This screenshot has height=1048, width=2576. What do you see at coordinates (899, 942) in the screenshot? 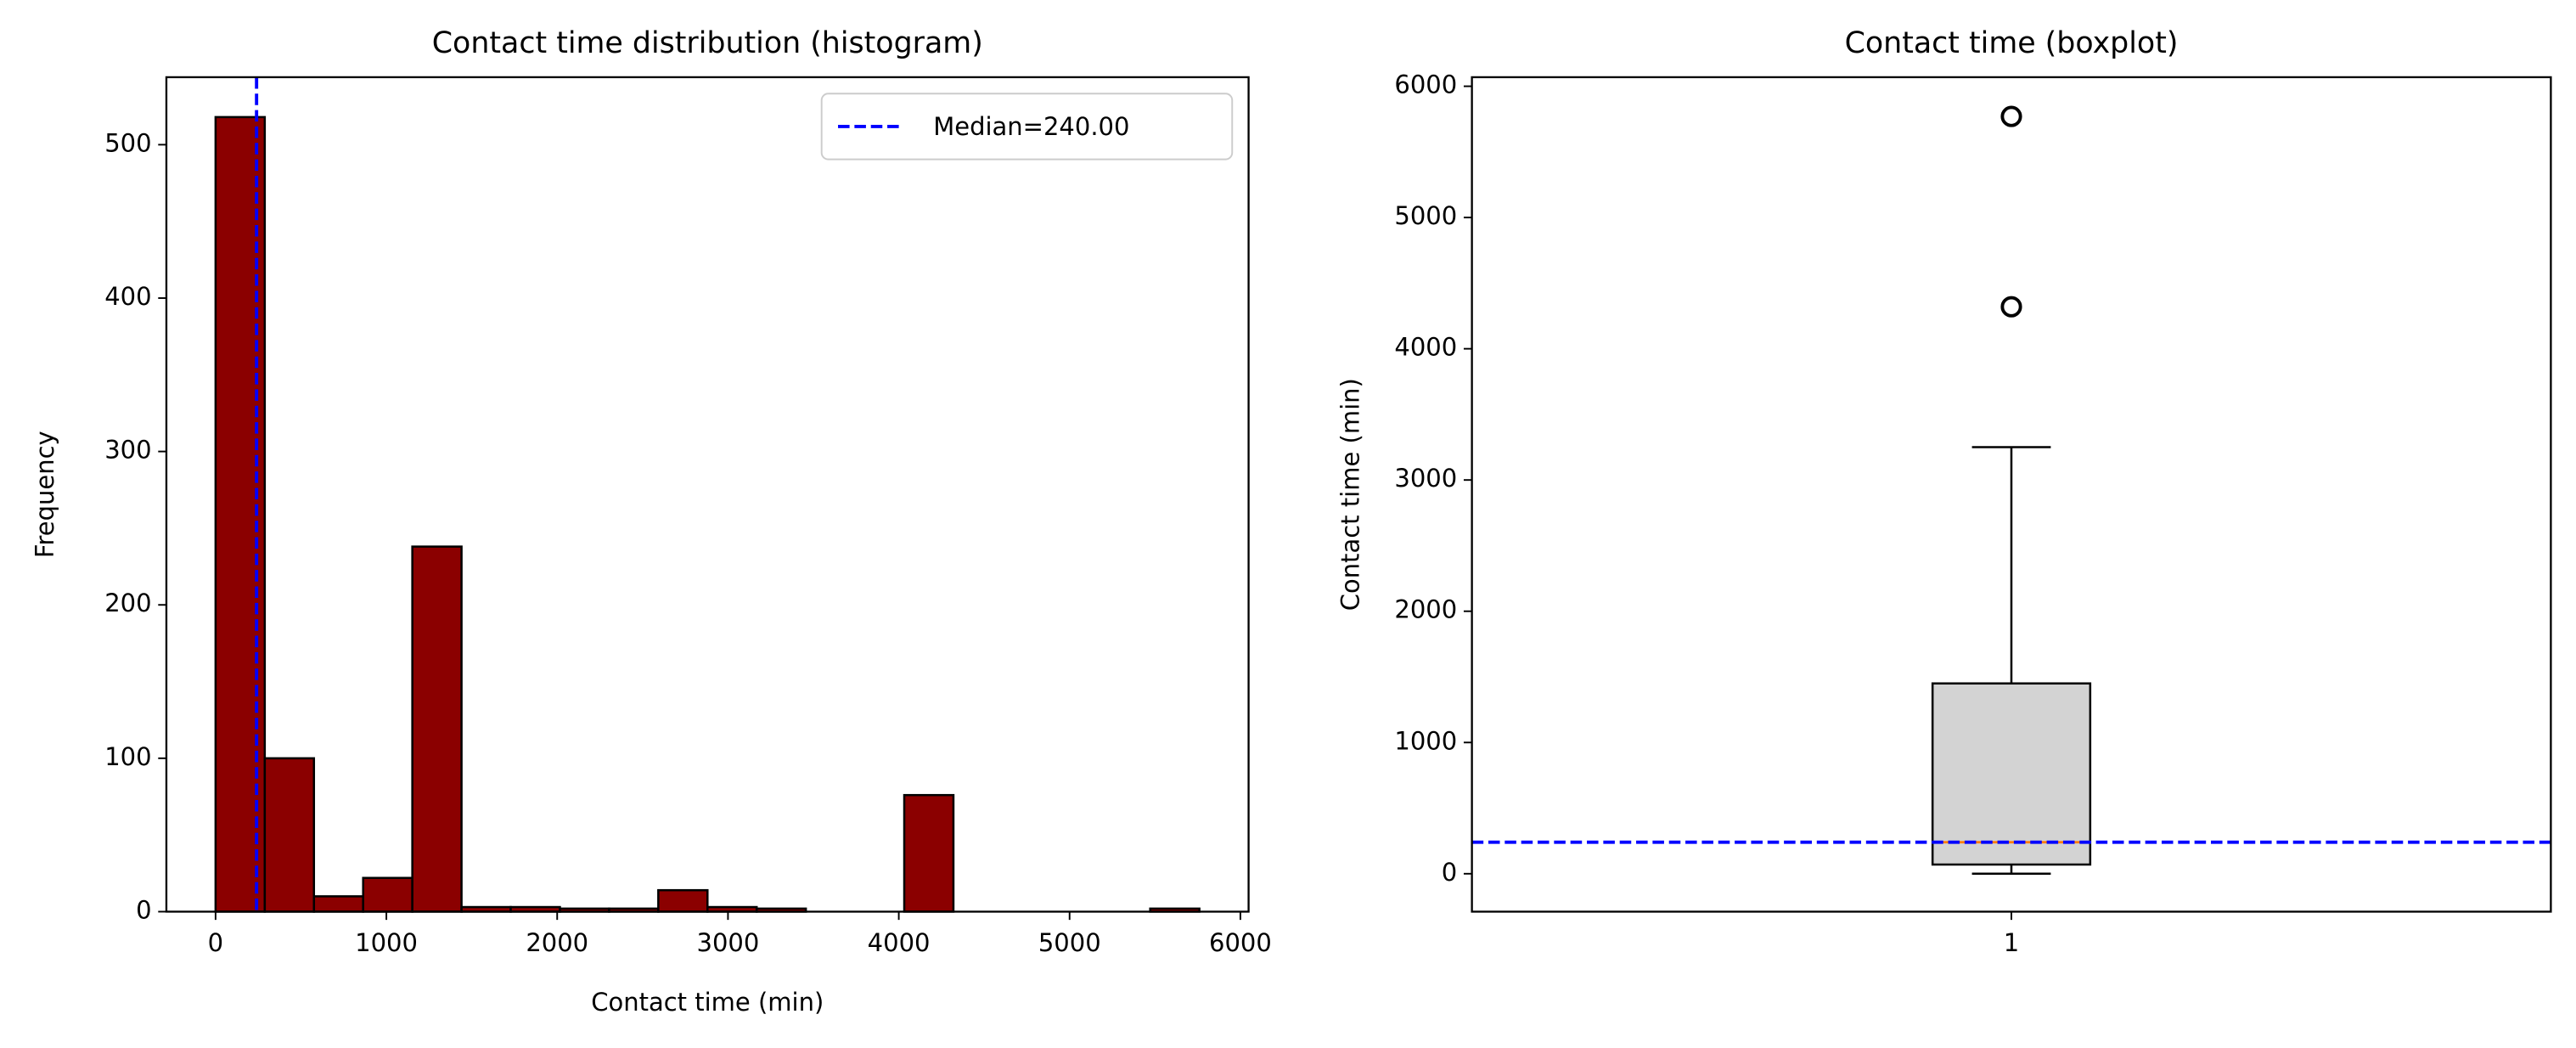
I see `x-tick-label: 4000` at bounding box center [899, 942].